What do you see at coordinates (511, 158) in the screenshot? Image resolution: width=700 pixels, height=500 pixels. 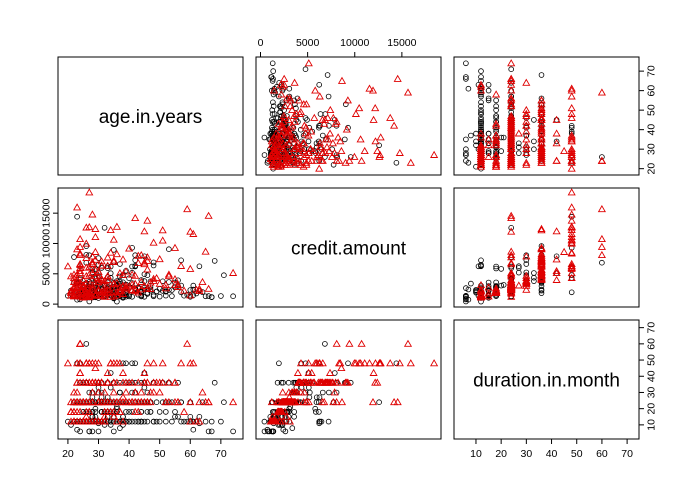 I see `point-triangle-age.in.years-vs-duration.in.month-197` at bounding box center [511, 158].